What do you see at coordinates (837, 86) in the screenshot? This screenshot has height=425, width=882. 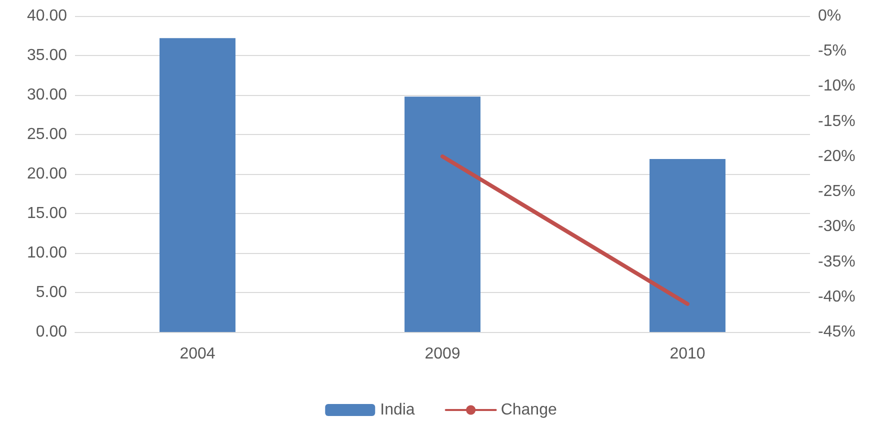 I see `y2-tick-label: -10%` at bounding box center [837, 86].